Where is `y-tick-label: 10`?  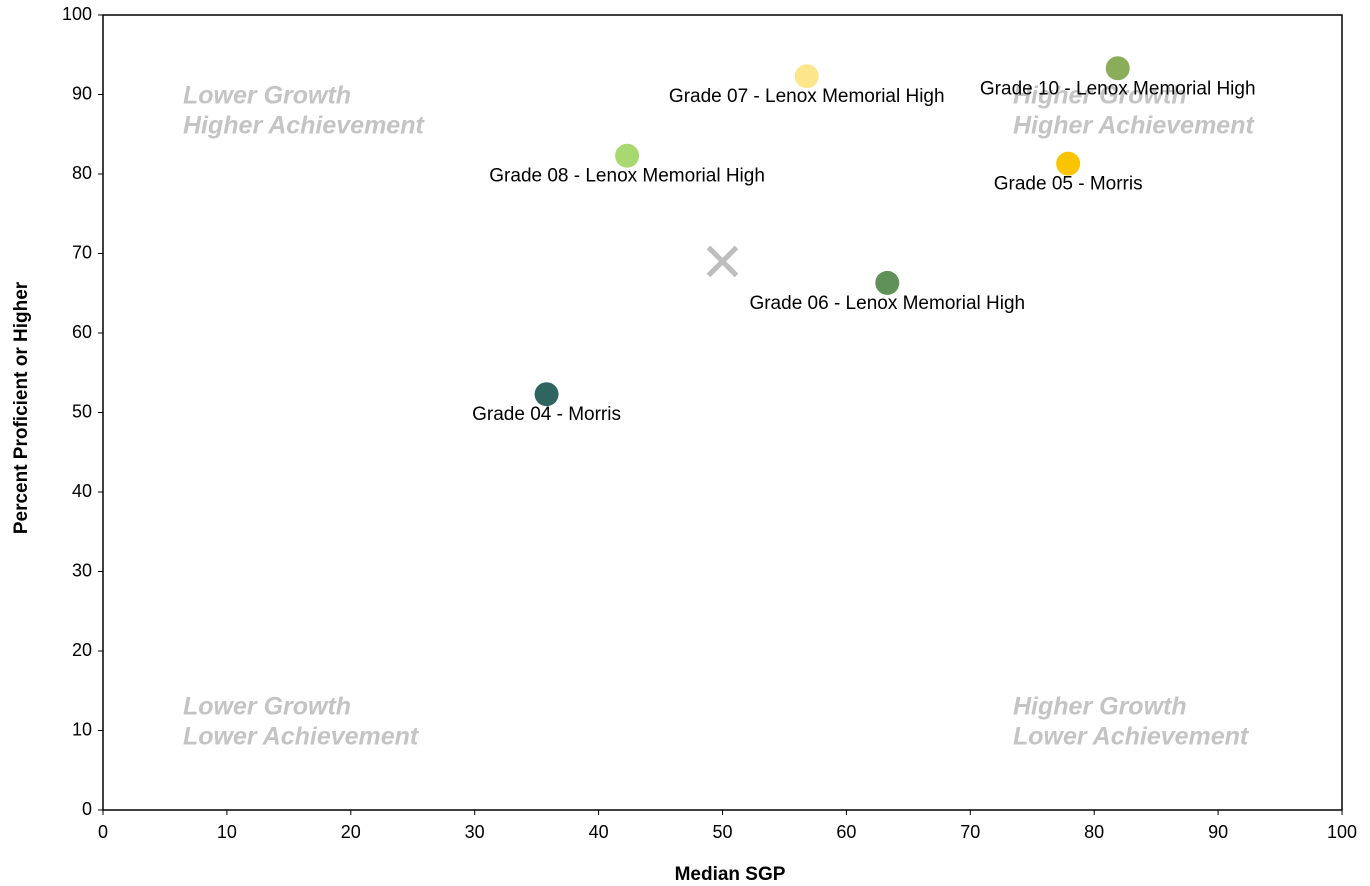
y-tick-label: 10 is located at coordinates (82, 729).